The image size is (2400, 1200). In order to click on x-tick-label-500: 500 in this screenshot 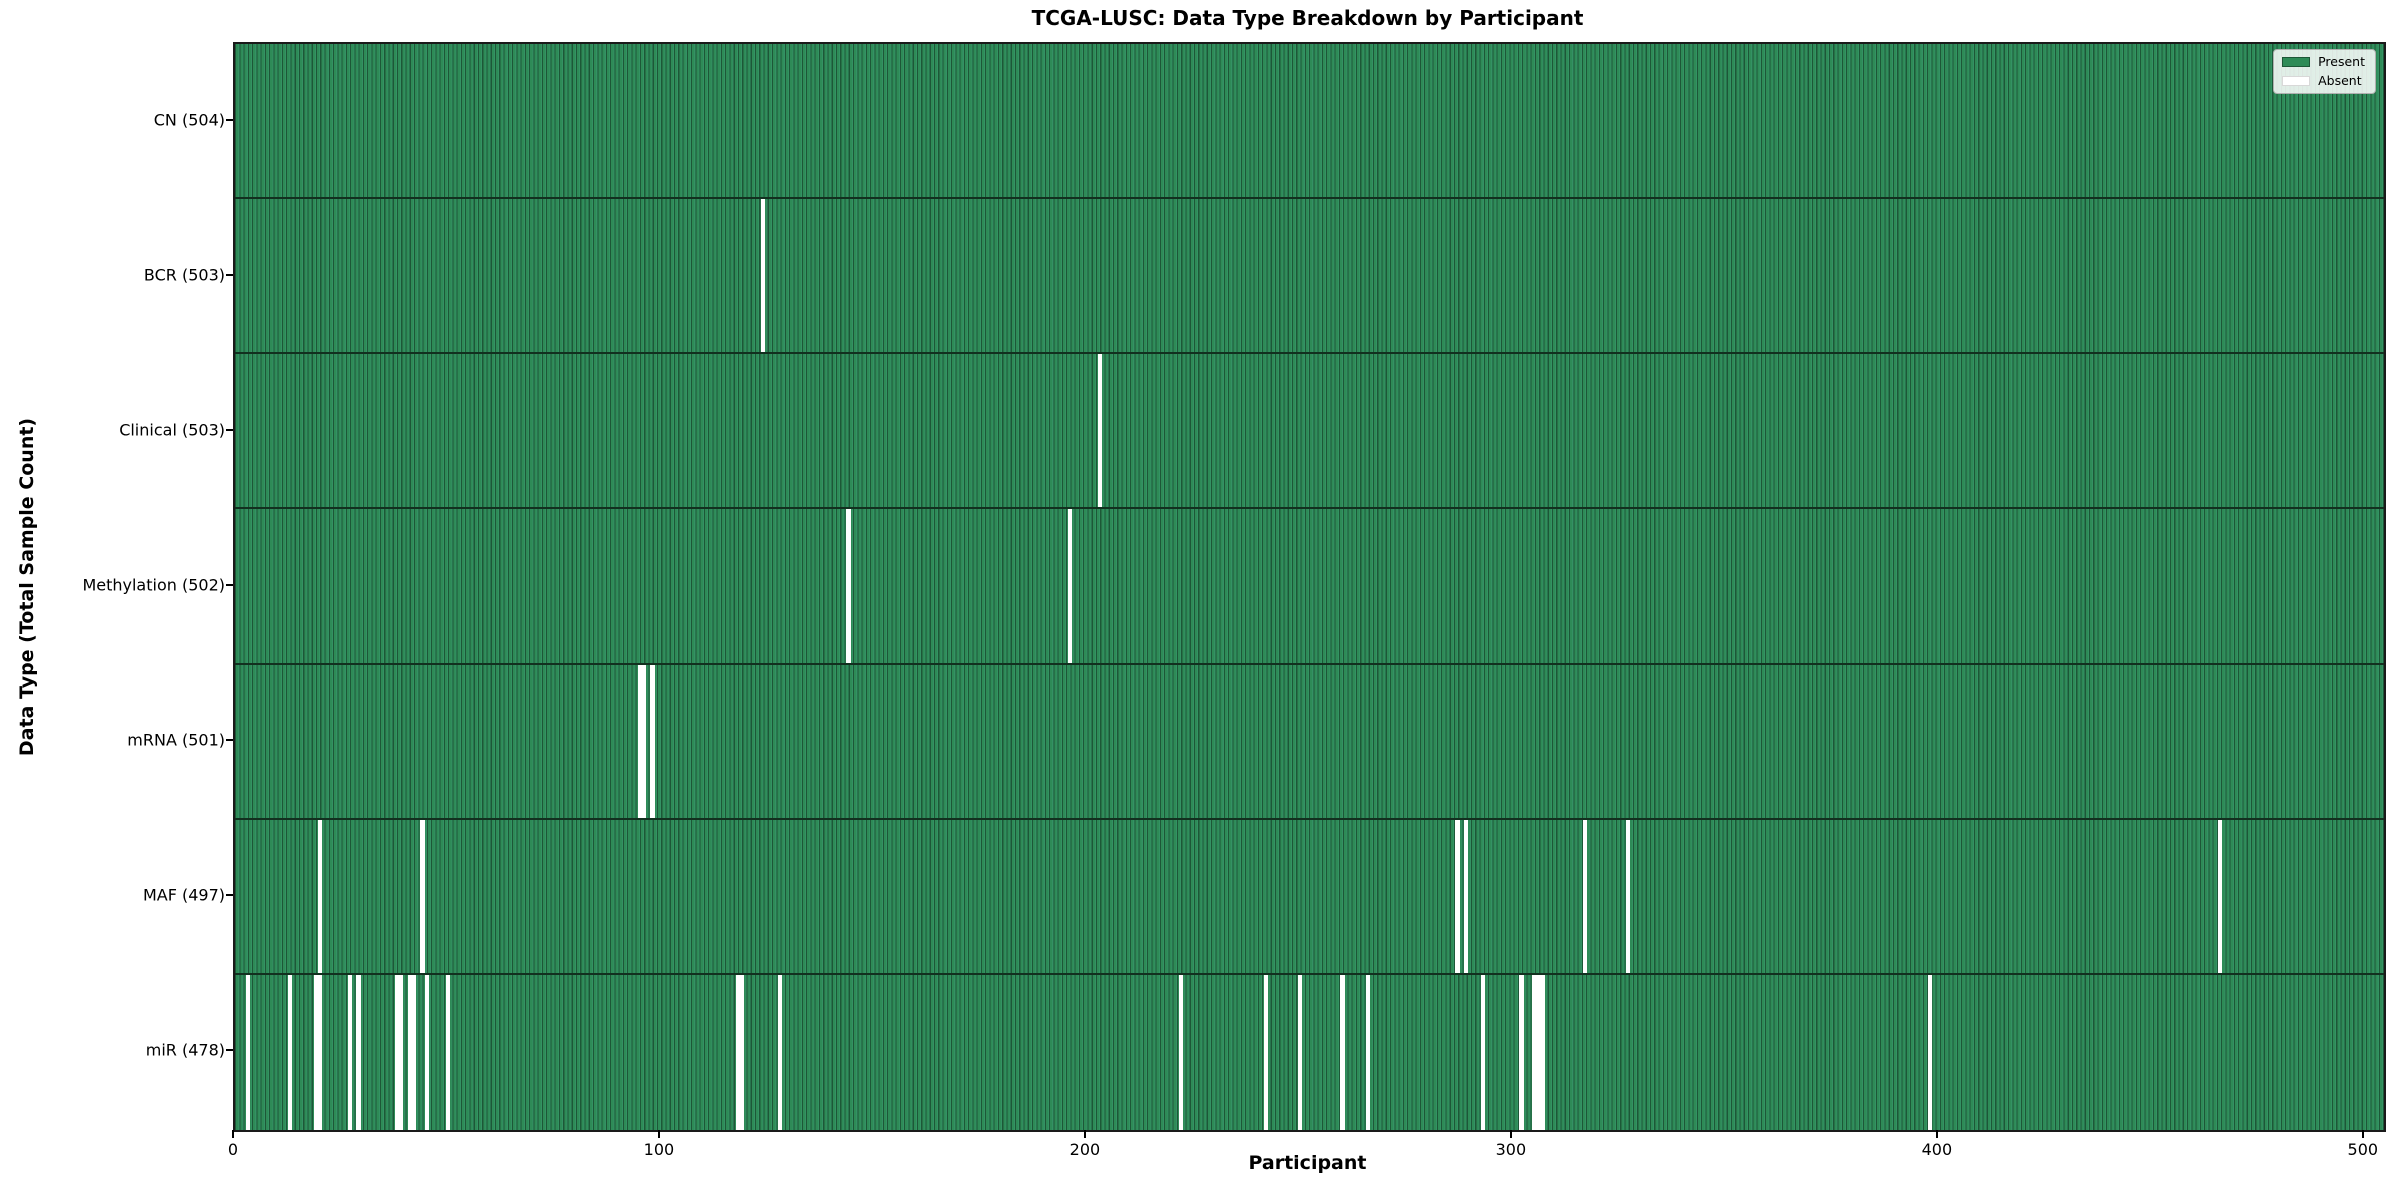, I will do `click(2363, 1149)`.